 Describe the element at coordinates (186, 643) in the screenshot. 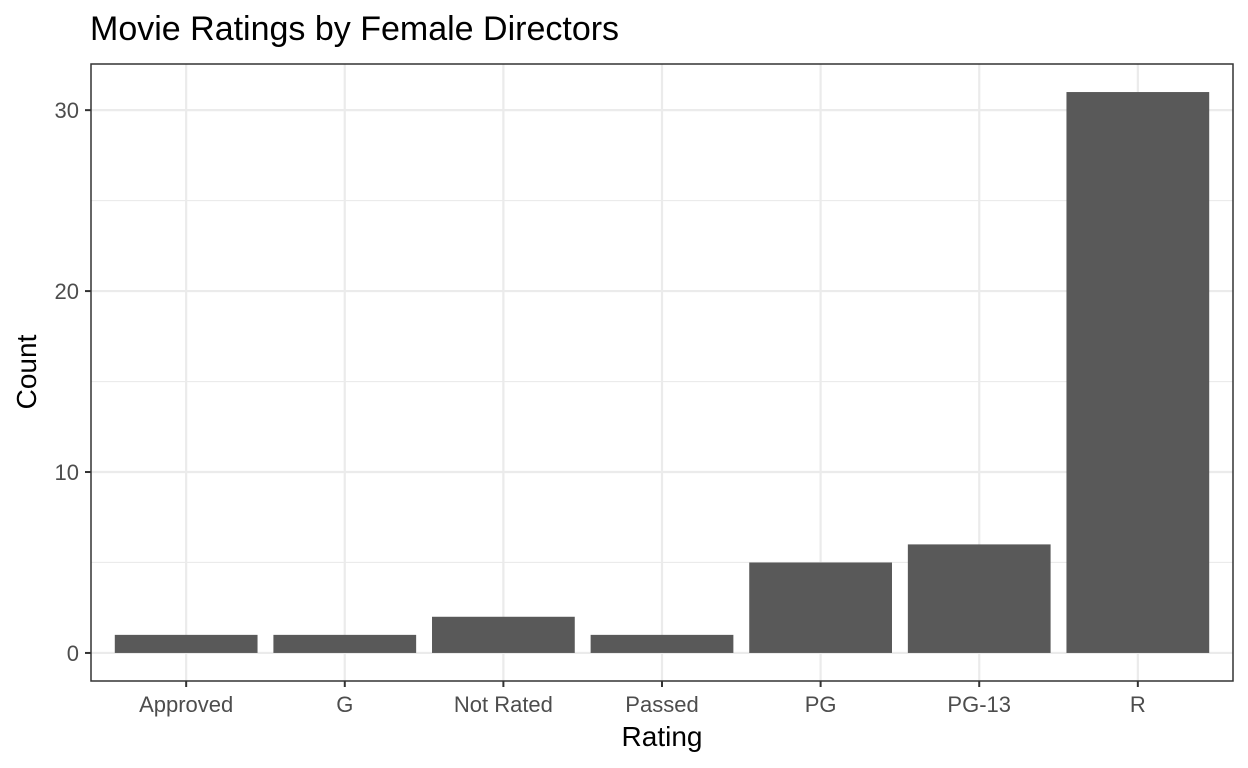

I see `bar-approved` at that location.